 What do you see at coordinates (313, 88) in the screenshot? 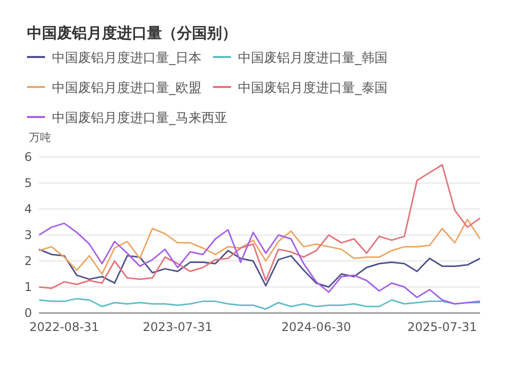
I see `legend-label: 中国废铝月度进口量_泰国` at bounding box center [313, 88].